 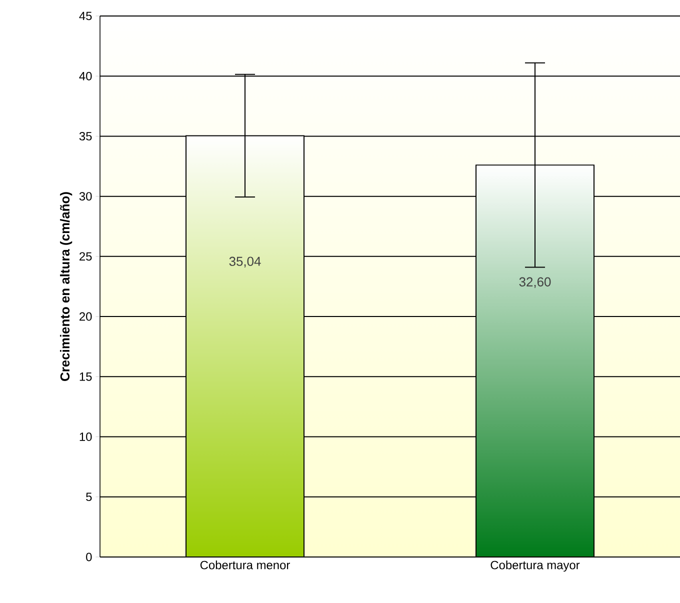 I want to click on data-label: 32,60, so click(x=535, y=282).